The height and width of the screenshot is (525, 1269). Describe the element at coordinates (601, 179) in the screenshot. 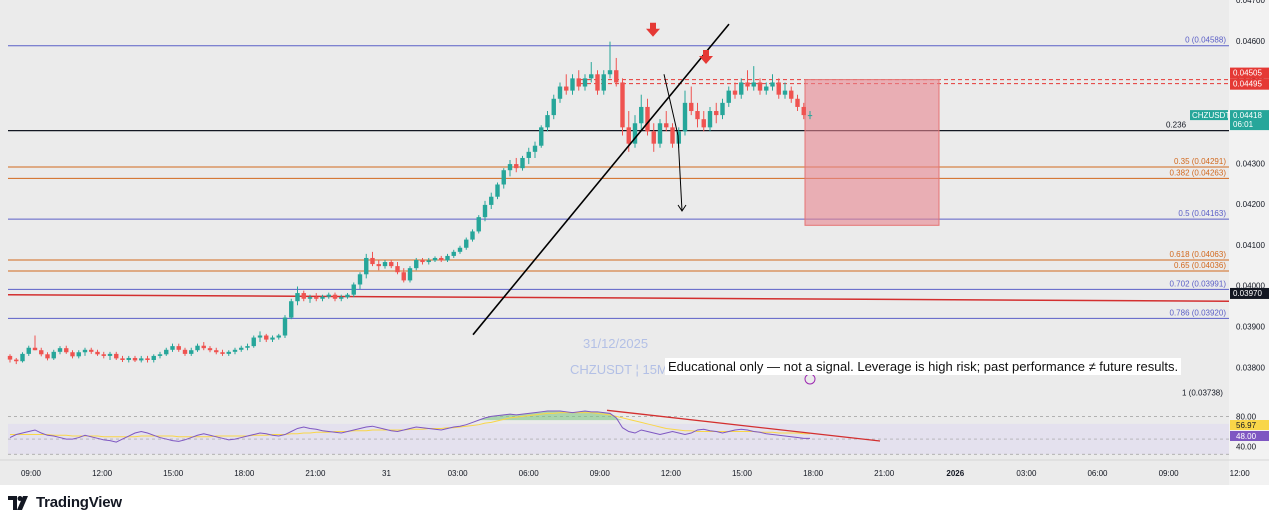

I see `trendline` at that location.